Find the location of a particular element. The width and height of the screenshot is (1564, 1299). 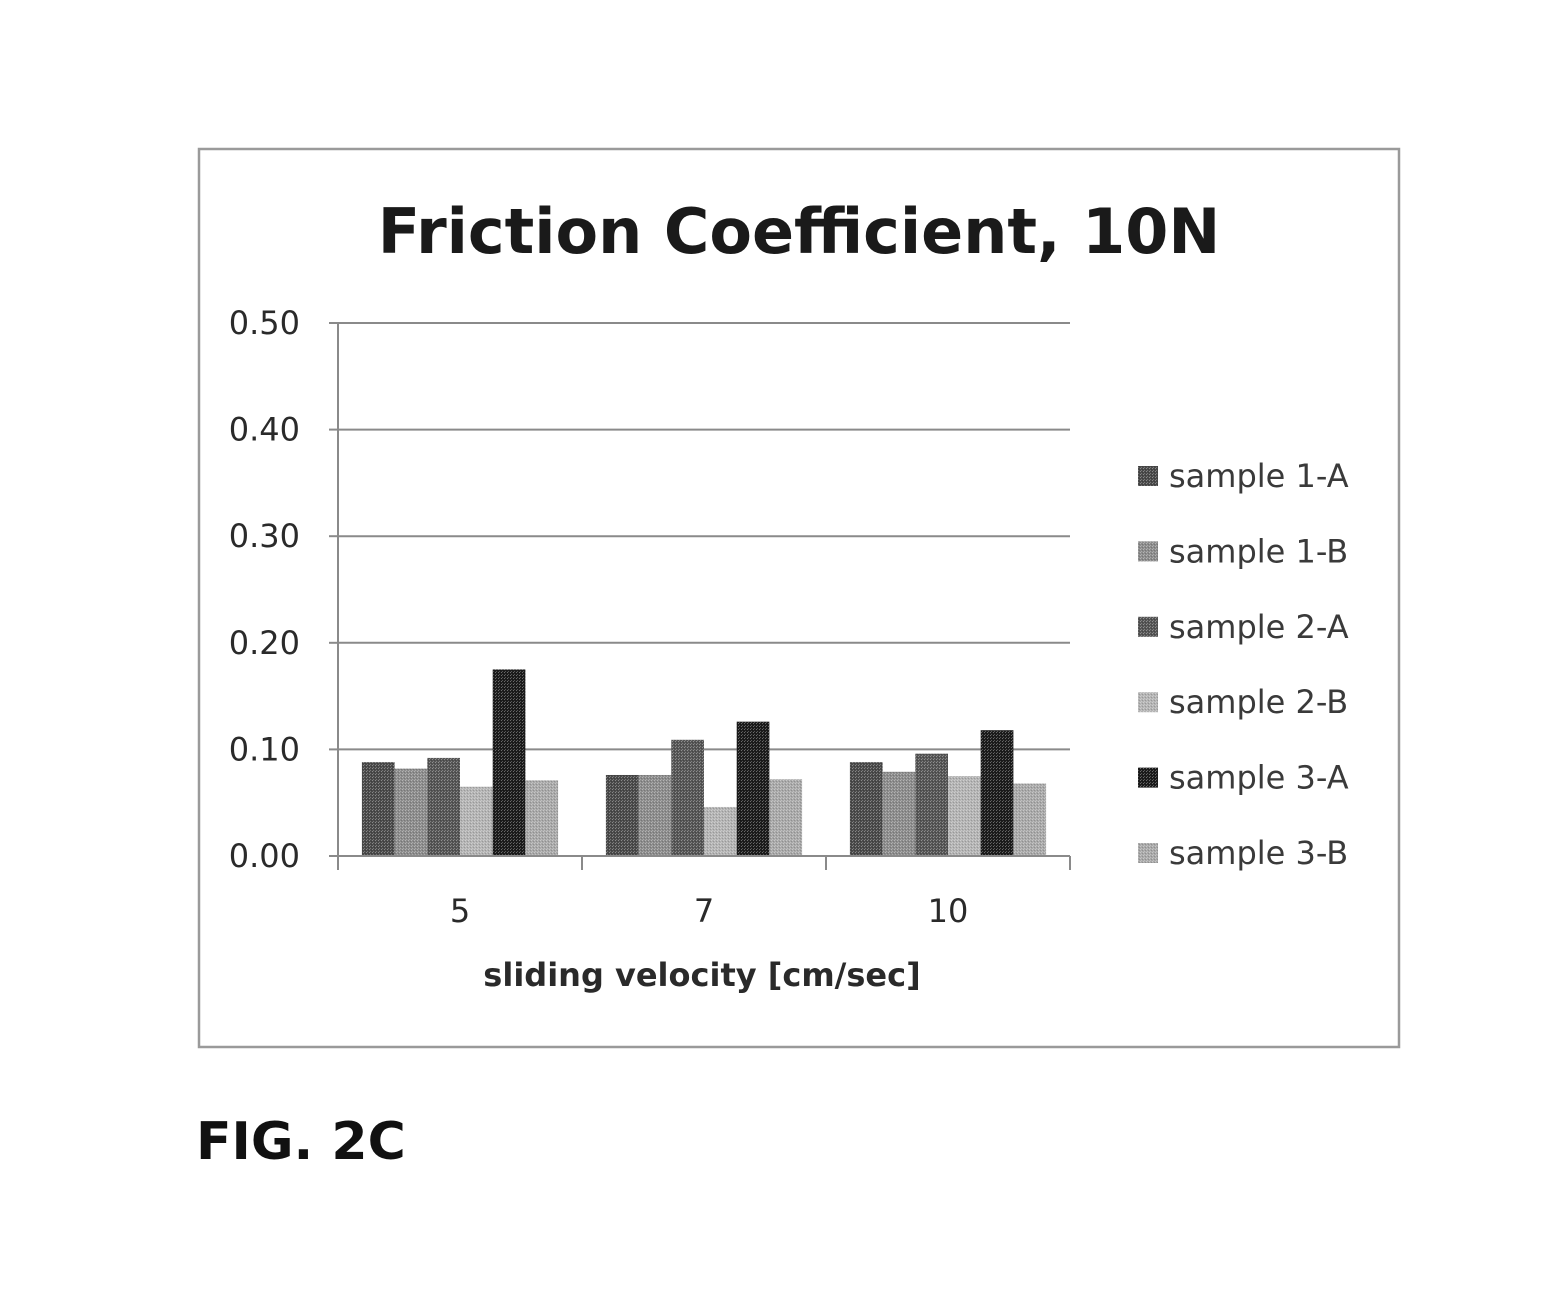

legend-label: sample 2-B is located at coordinates (1258, 702).